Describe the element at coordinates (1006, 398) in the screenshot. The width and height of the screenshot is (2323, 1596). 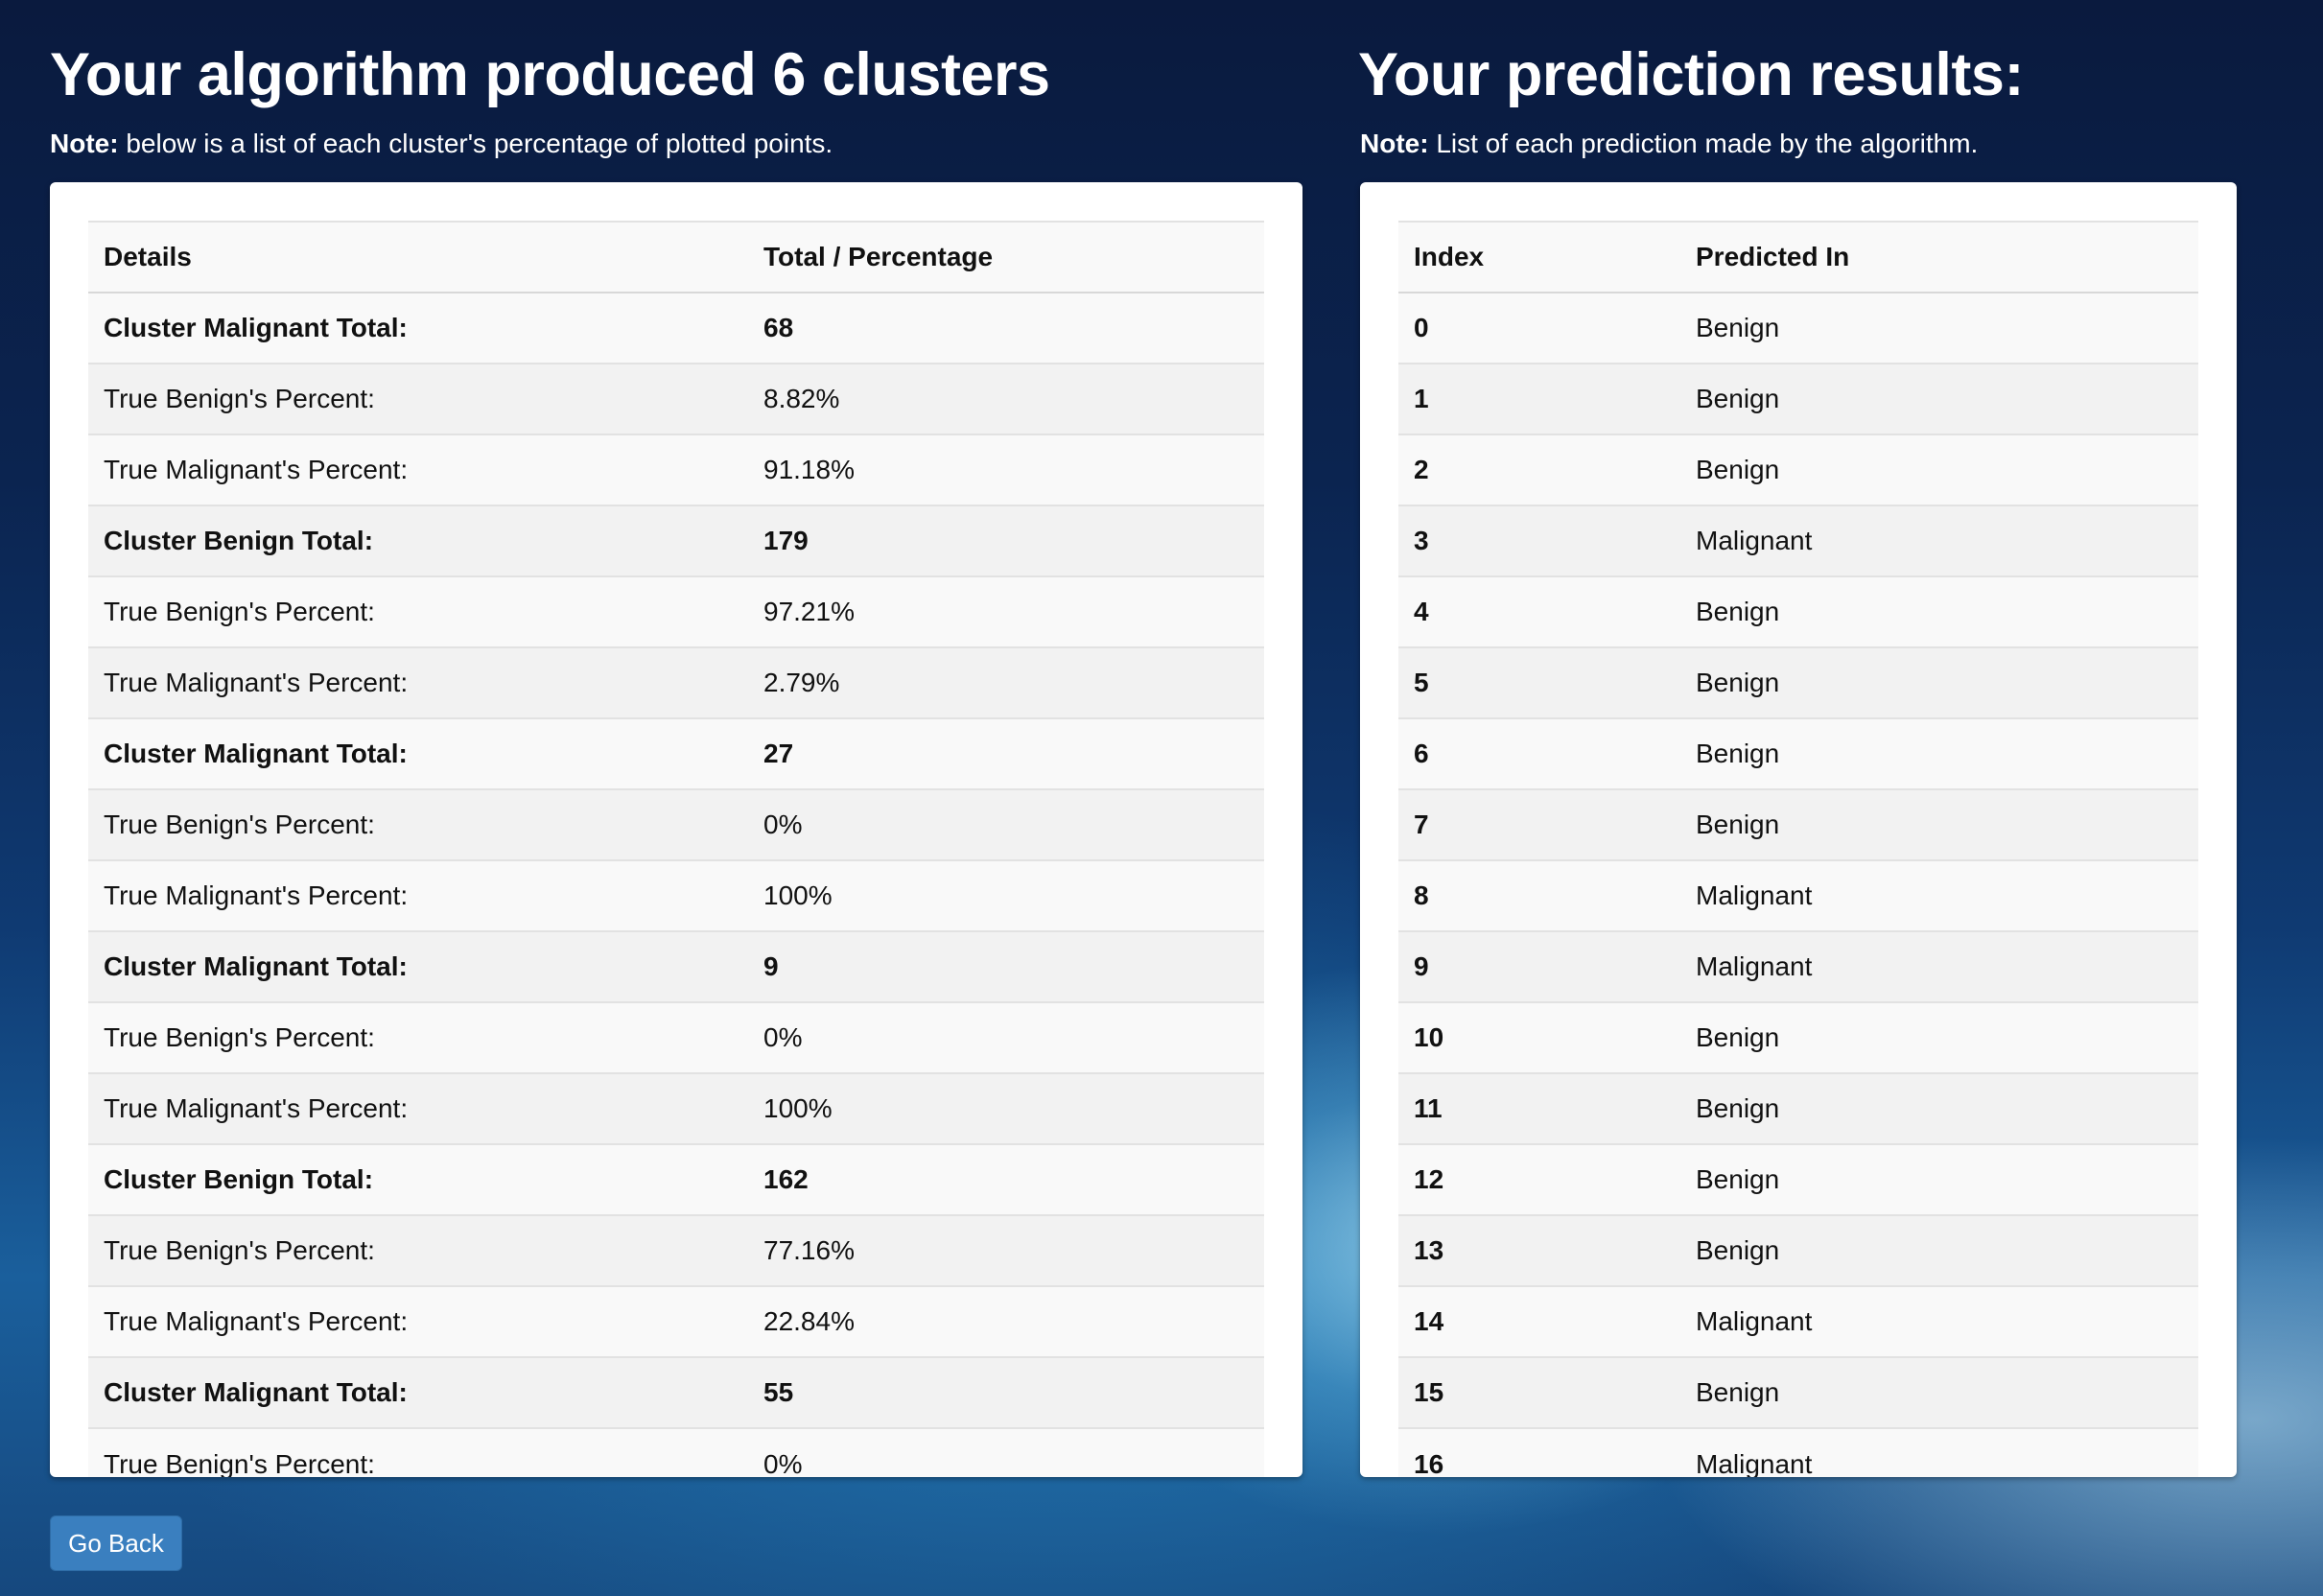
I see `total-percentage-cell: 8.82%` at that location.